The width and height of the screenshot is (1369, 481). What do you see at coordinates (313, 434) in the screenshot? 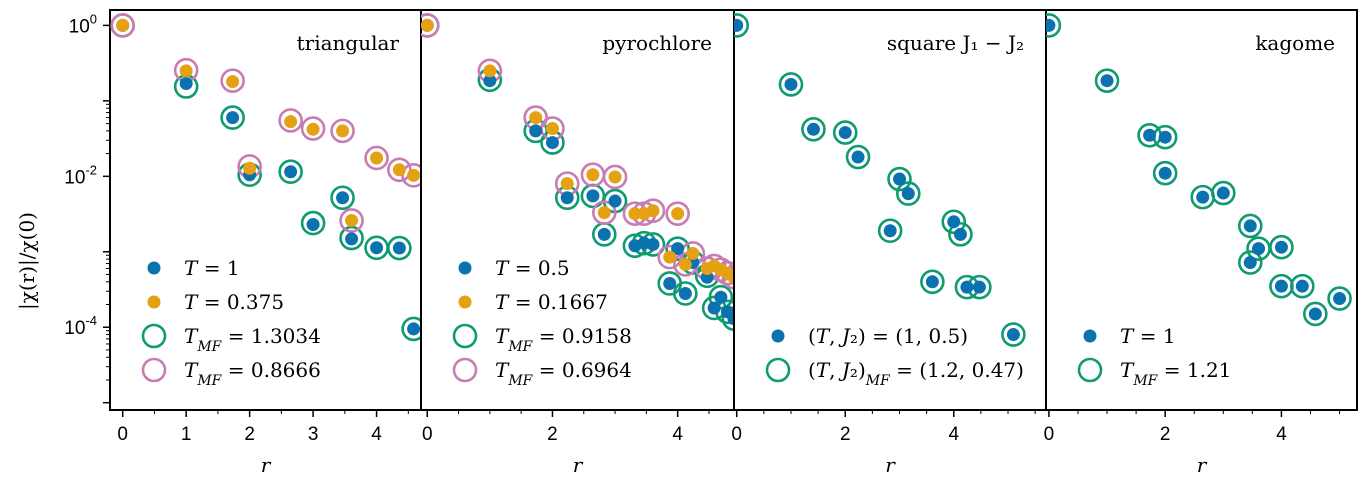
I see `x-tick-label: 3` at bounding box center [313, 434].